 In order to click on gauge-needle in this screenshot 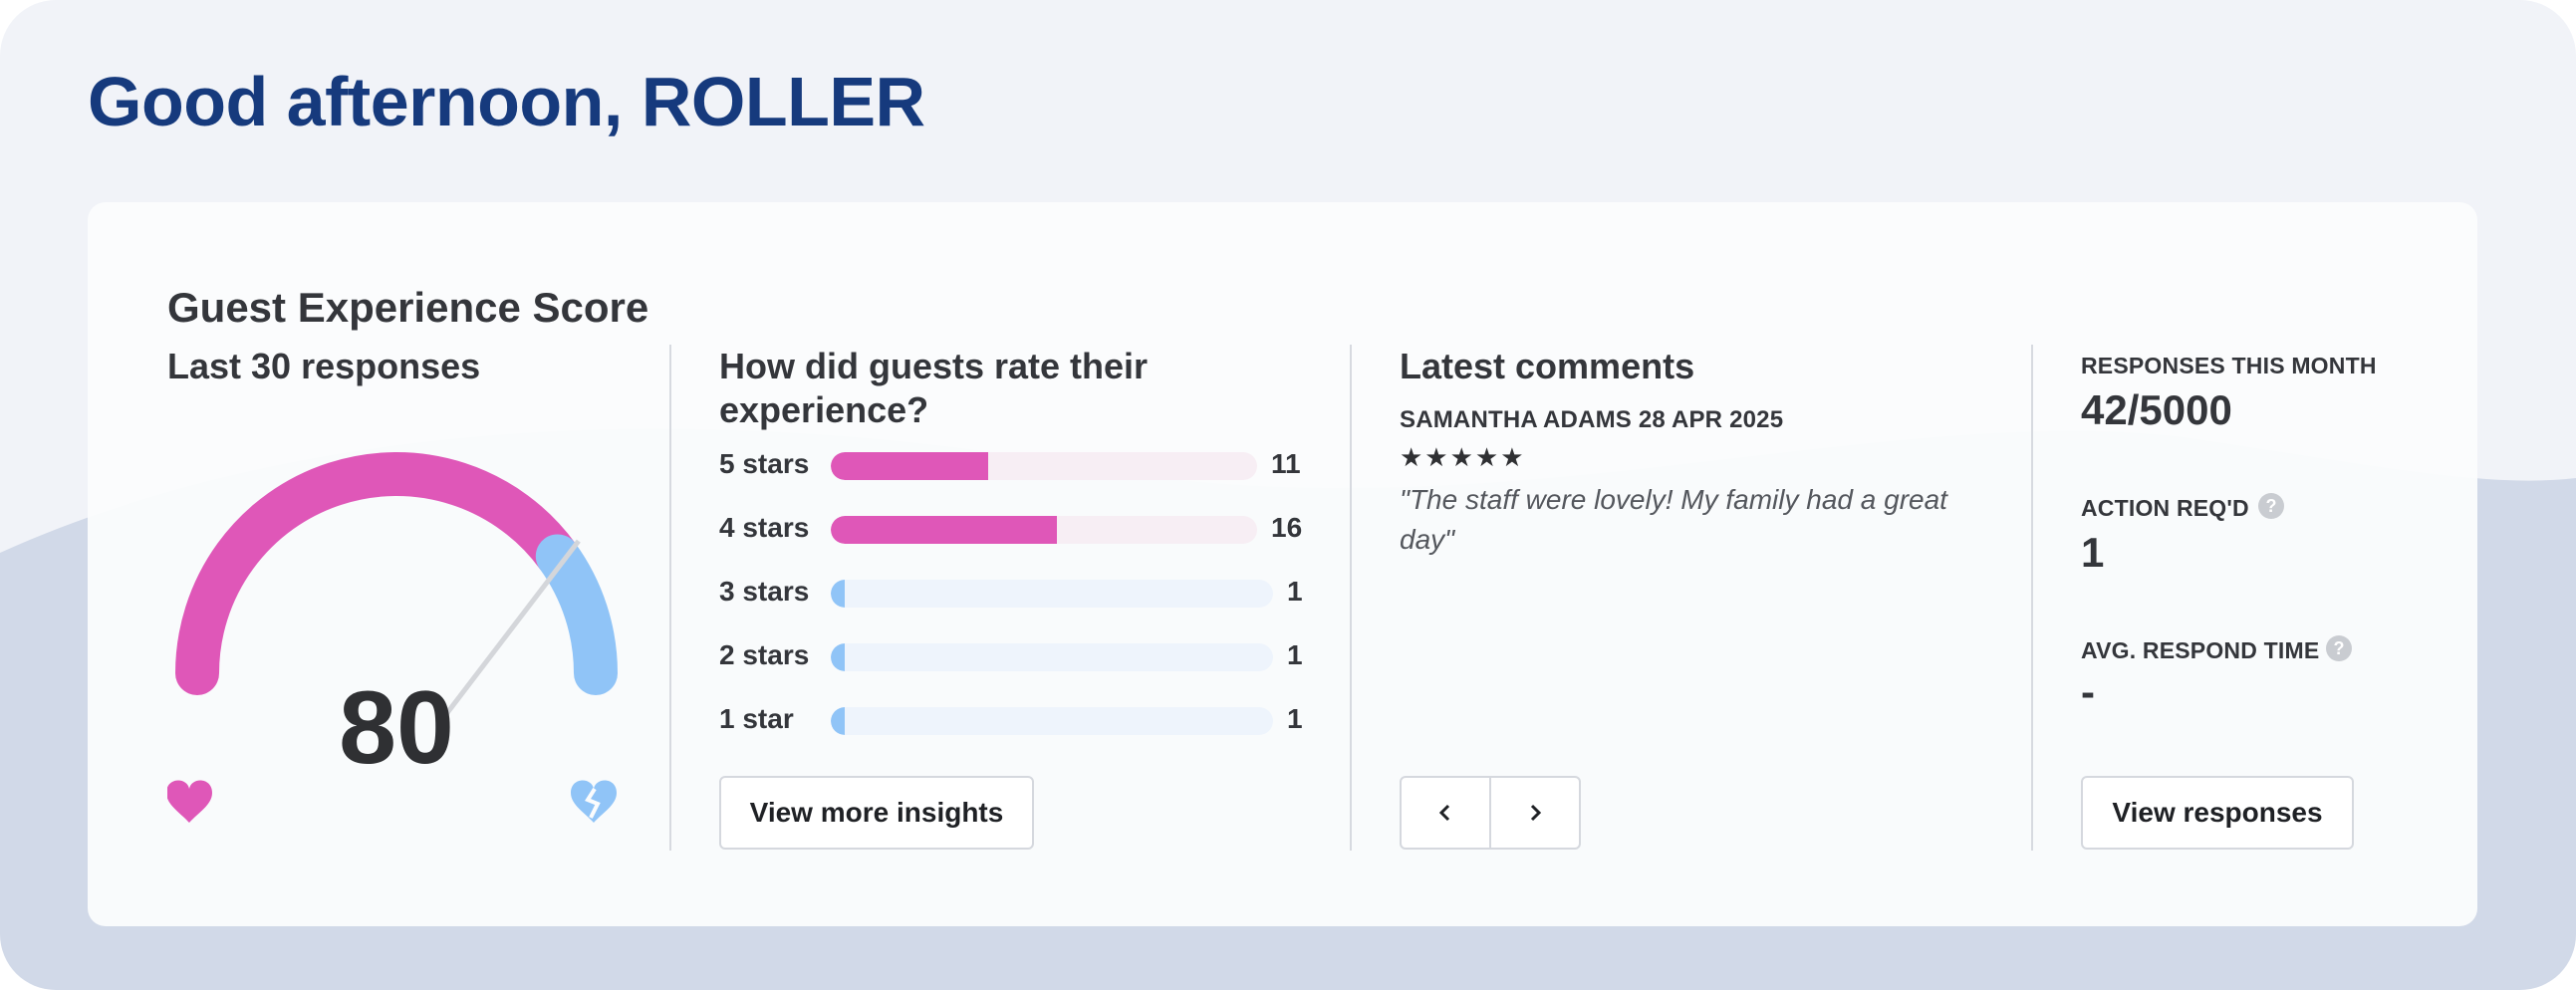, I will do `click(511, 628)`.